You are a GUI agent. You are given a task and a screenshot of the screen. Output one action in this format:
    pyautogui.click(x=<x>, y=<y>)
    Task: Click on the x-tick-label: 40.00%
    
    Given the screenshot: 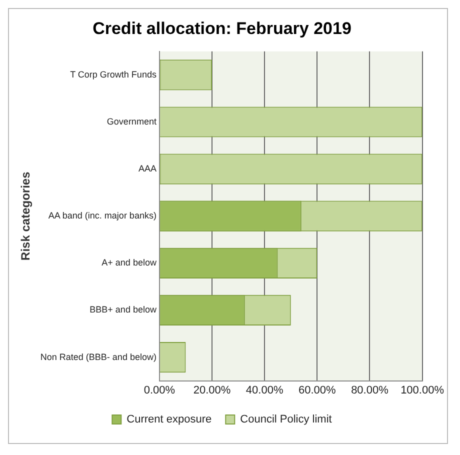 What is the action you would take?
    pyautogui.click(x=265, y=390)
    